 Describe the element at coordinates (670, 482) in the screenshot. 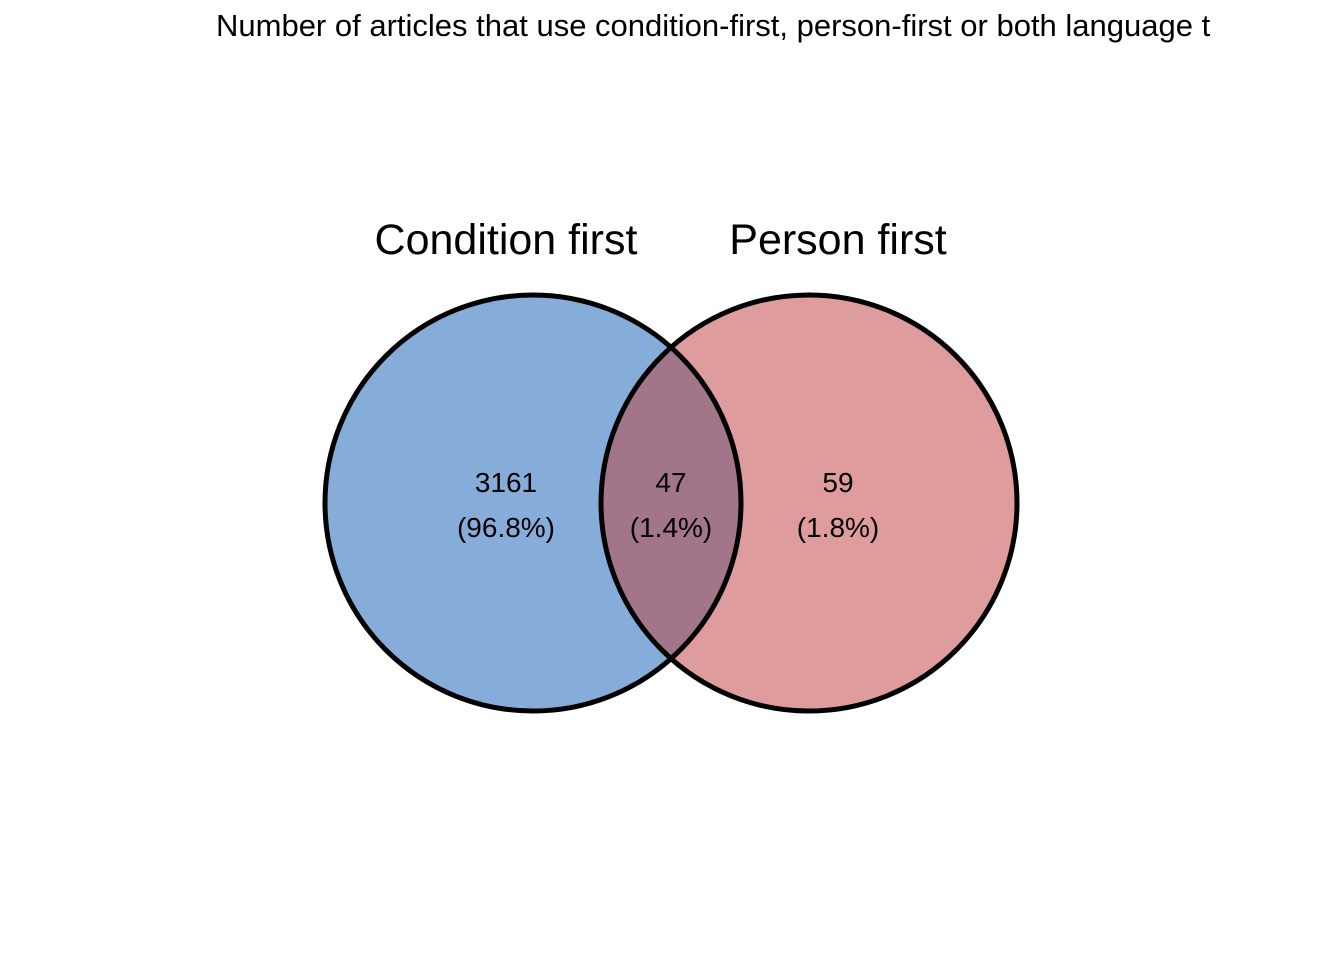

I see `both-count: 47` at that location.